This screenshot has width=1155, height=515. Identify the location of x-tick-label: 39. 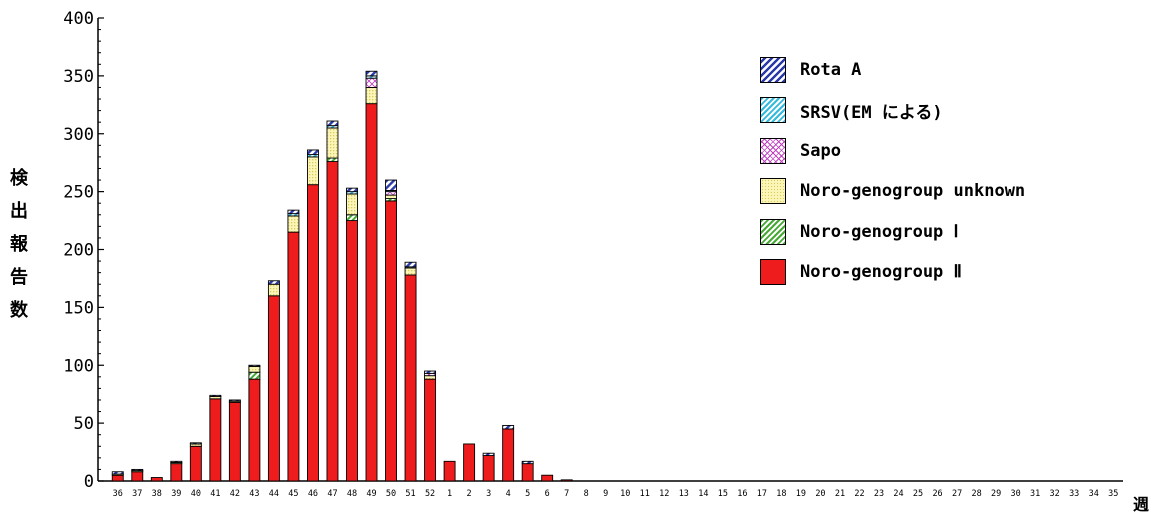
(176, 494).